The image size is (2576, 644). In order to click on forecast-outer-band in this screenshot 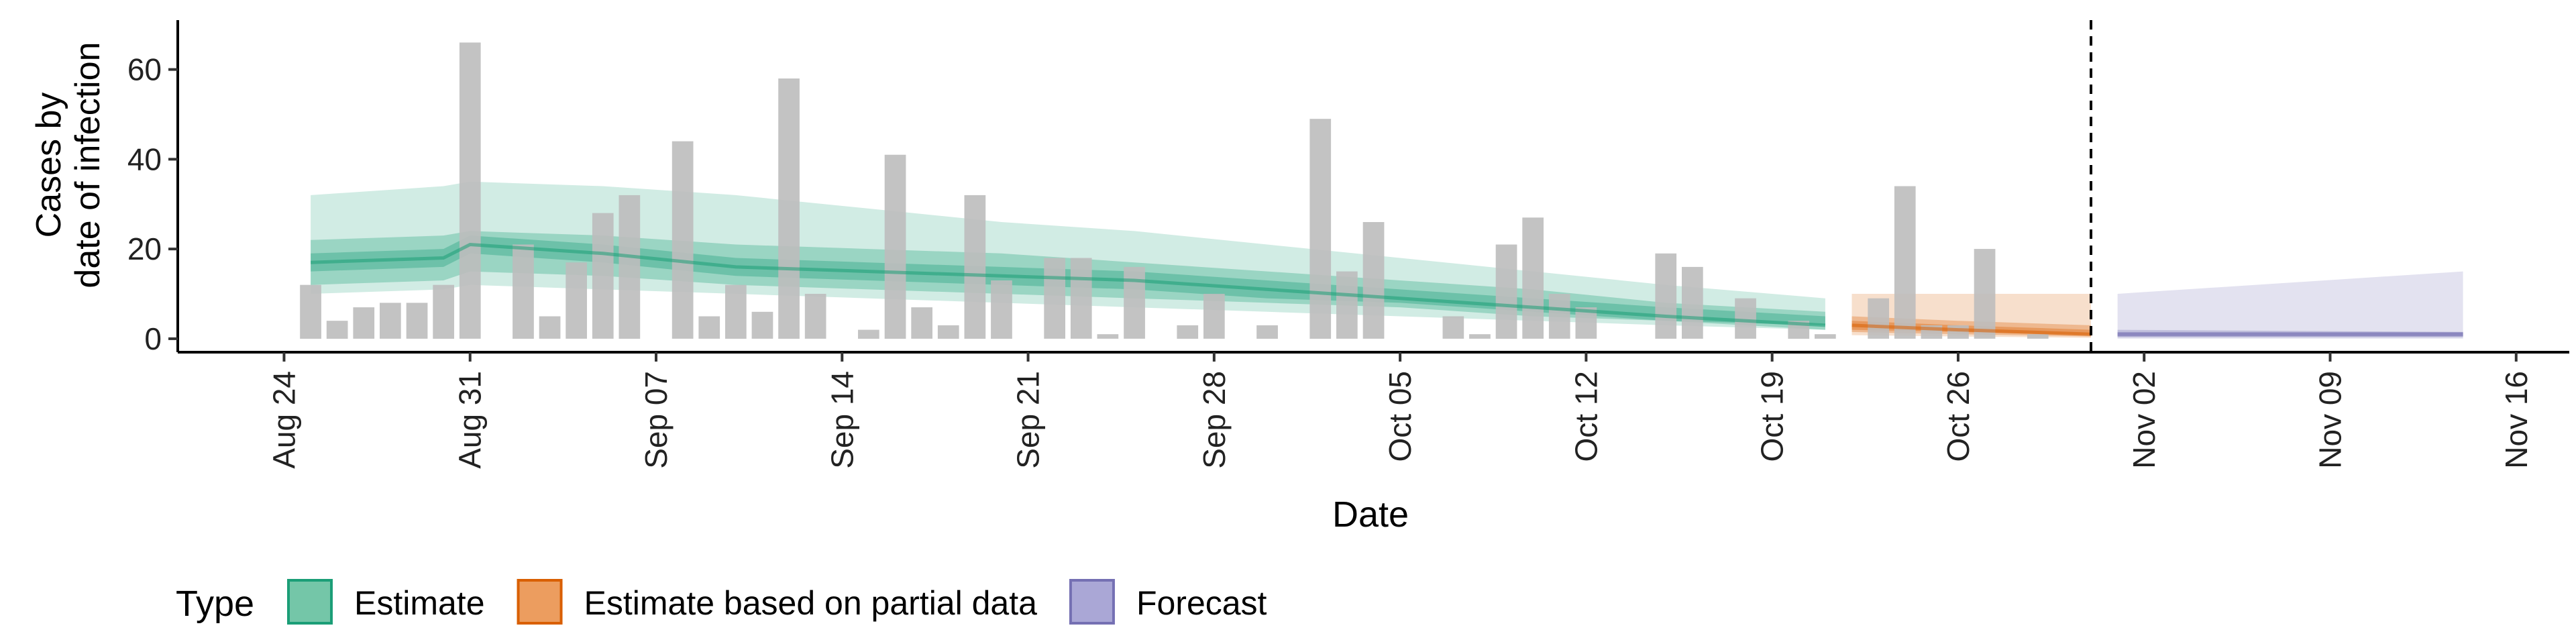, I will do `click(2290, 305)`.